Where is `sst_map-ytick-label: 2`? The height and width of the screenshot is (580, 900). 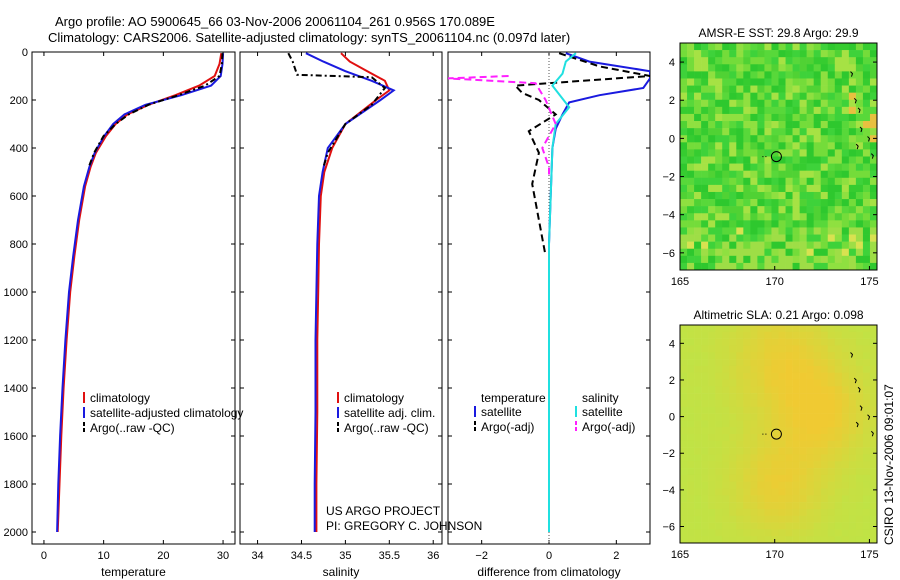 sst_map-ytick-label: 2 is located at coordinates (672, 101).